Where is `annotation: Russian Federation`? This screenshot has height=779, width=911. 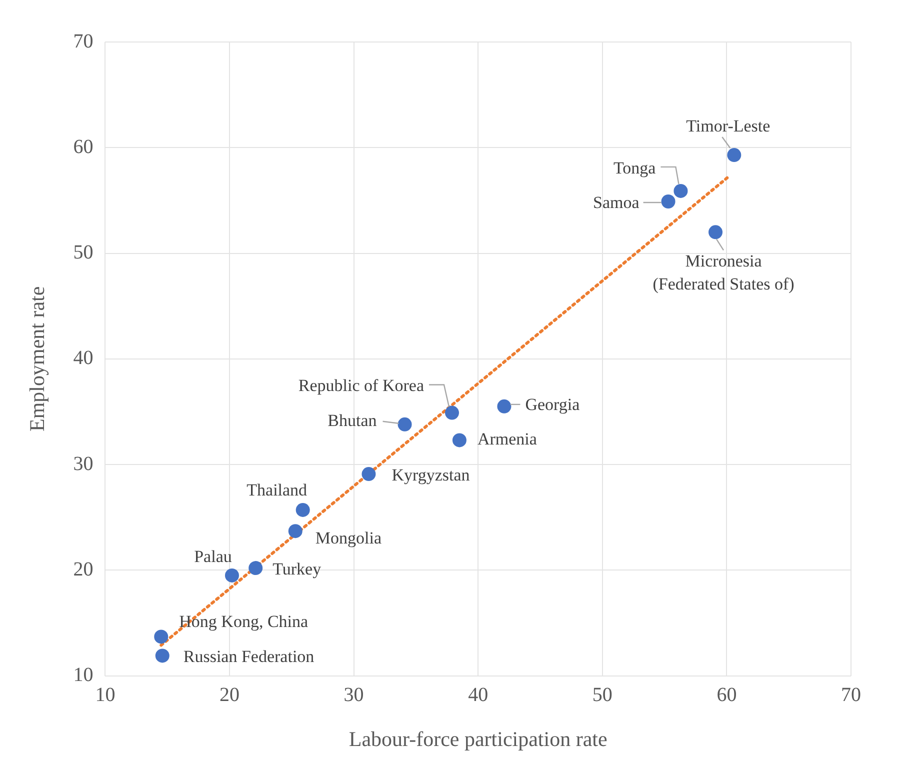 annotation: Russian Federation is located at coordinates (249, 656).